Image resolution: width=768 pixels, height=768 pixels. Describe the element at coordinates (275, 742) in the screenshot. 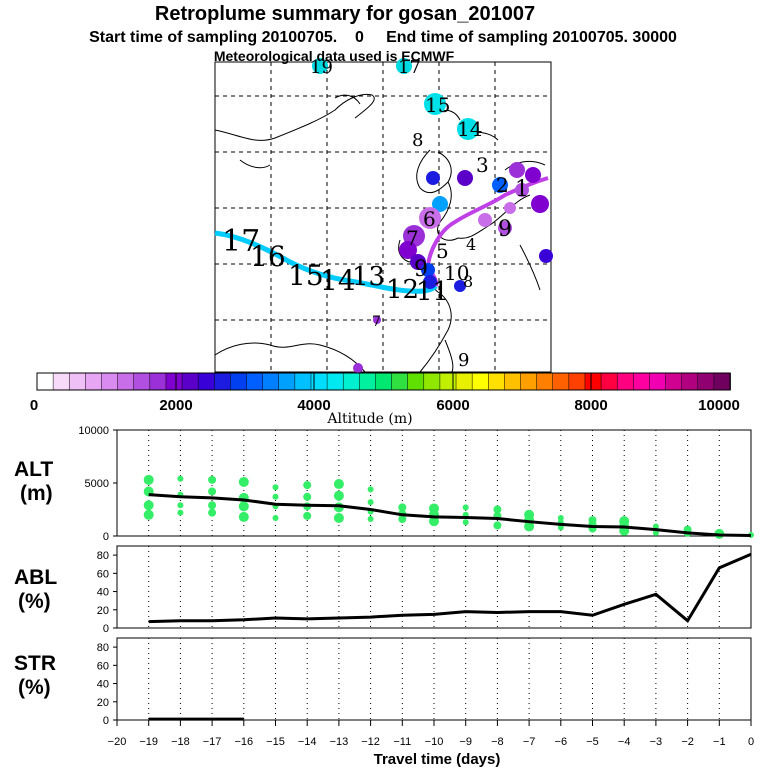

I see `x-tick-label: −15` at that location.